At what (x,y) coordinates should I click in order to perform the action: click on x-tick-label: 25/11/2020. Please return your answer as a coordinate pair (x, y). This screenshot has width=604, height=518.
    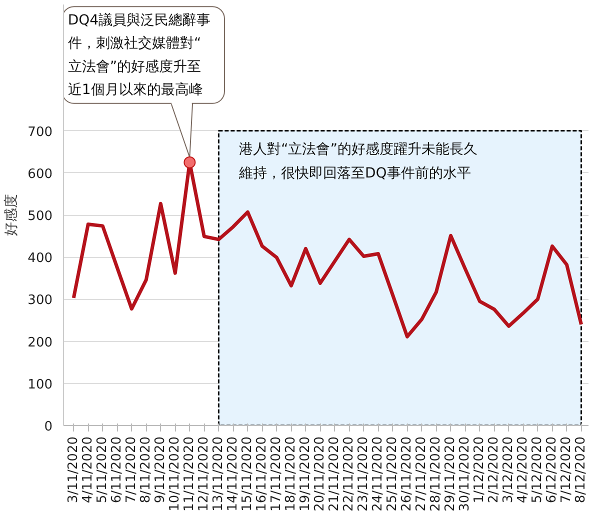
    Looking at the image, I should click on (392, 474).